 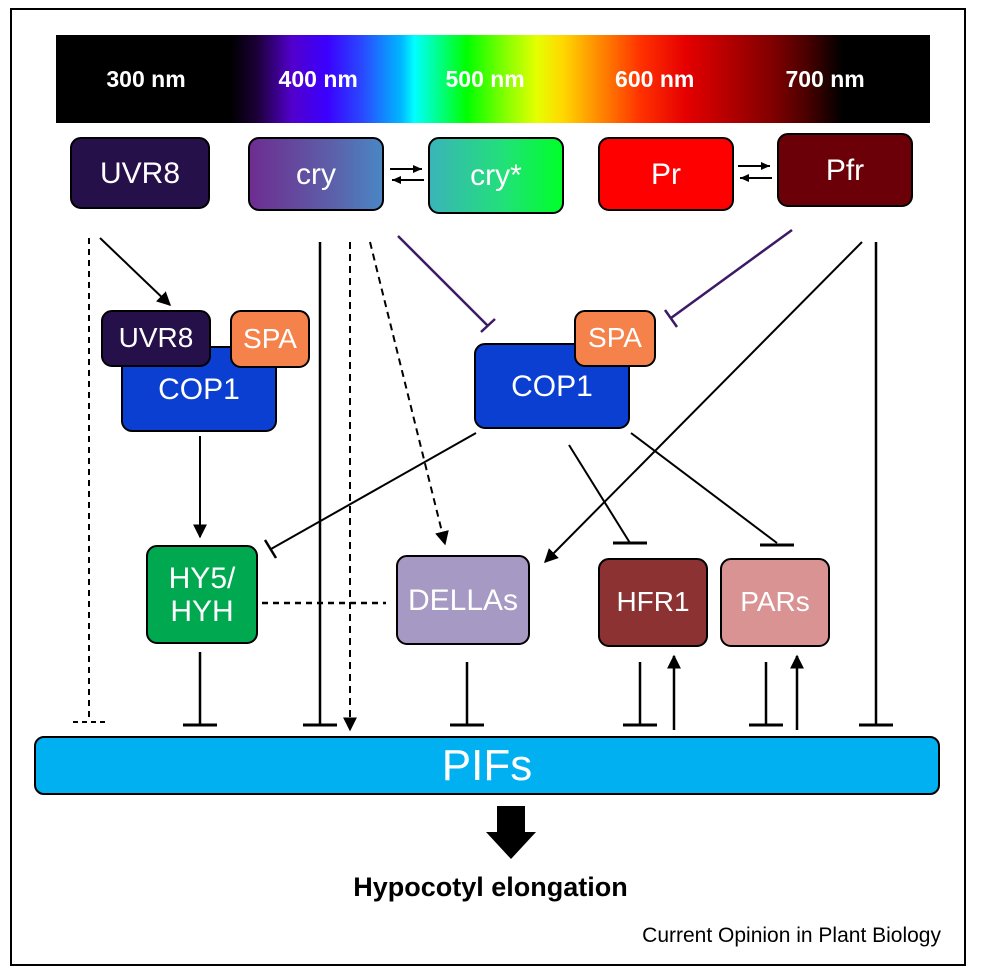 What do you see at coordinates (316, 174) in the screenshot?
I see `cry-photoreceptor: cry` at bounding box center [316, 174].